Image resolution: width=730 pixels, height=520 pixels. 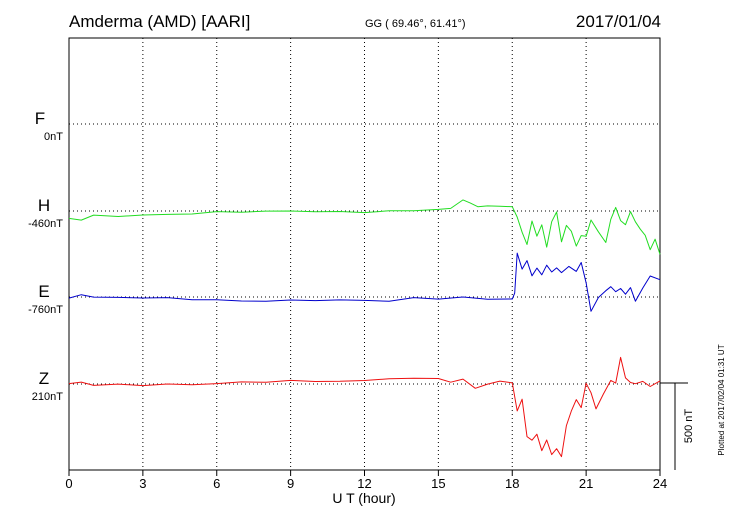 What do you see at coordinates (68, 483) in the screenshot?
I see `x-tick-label-0: 0` at bounding box center [68, 483].